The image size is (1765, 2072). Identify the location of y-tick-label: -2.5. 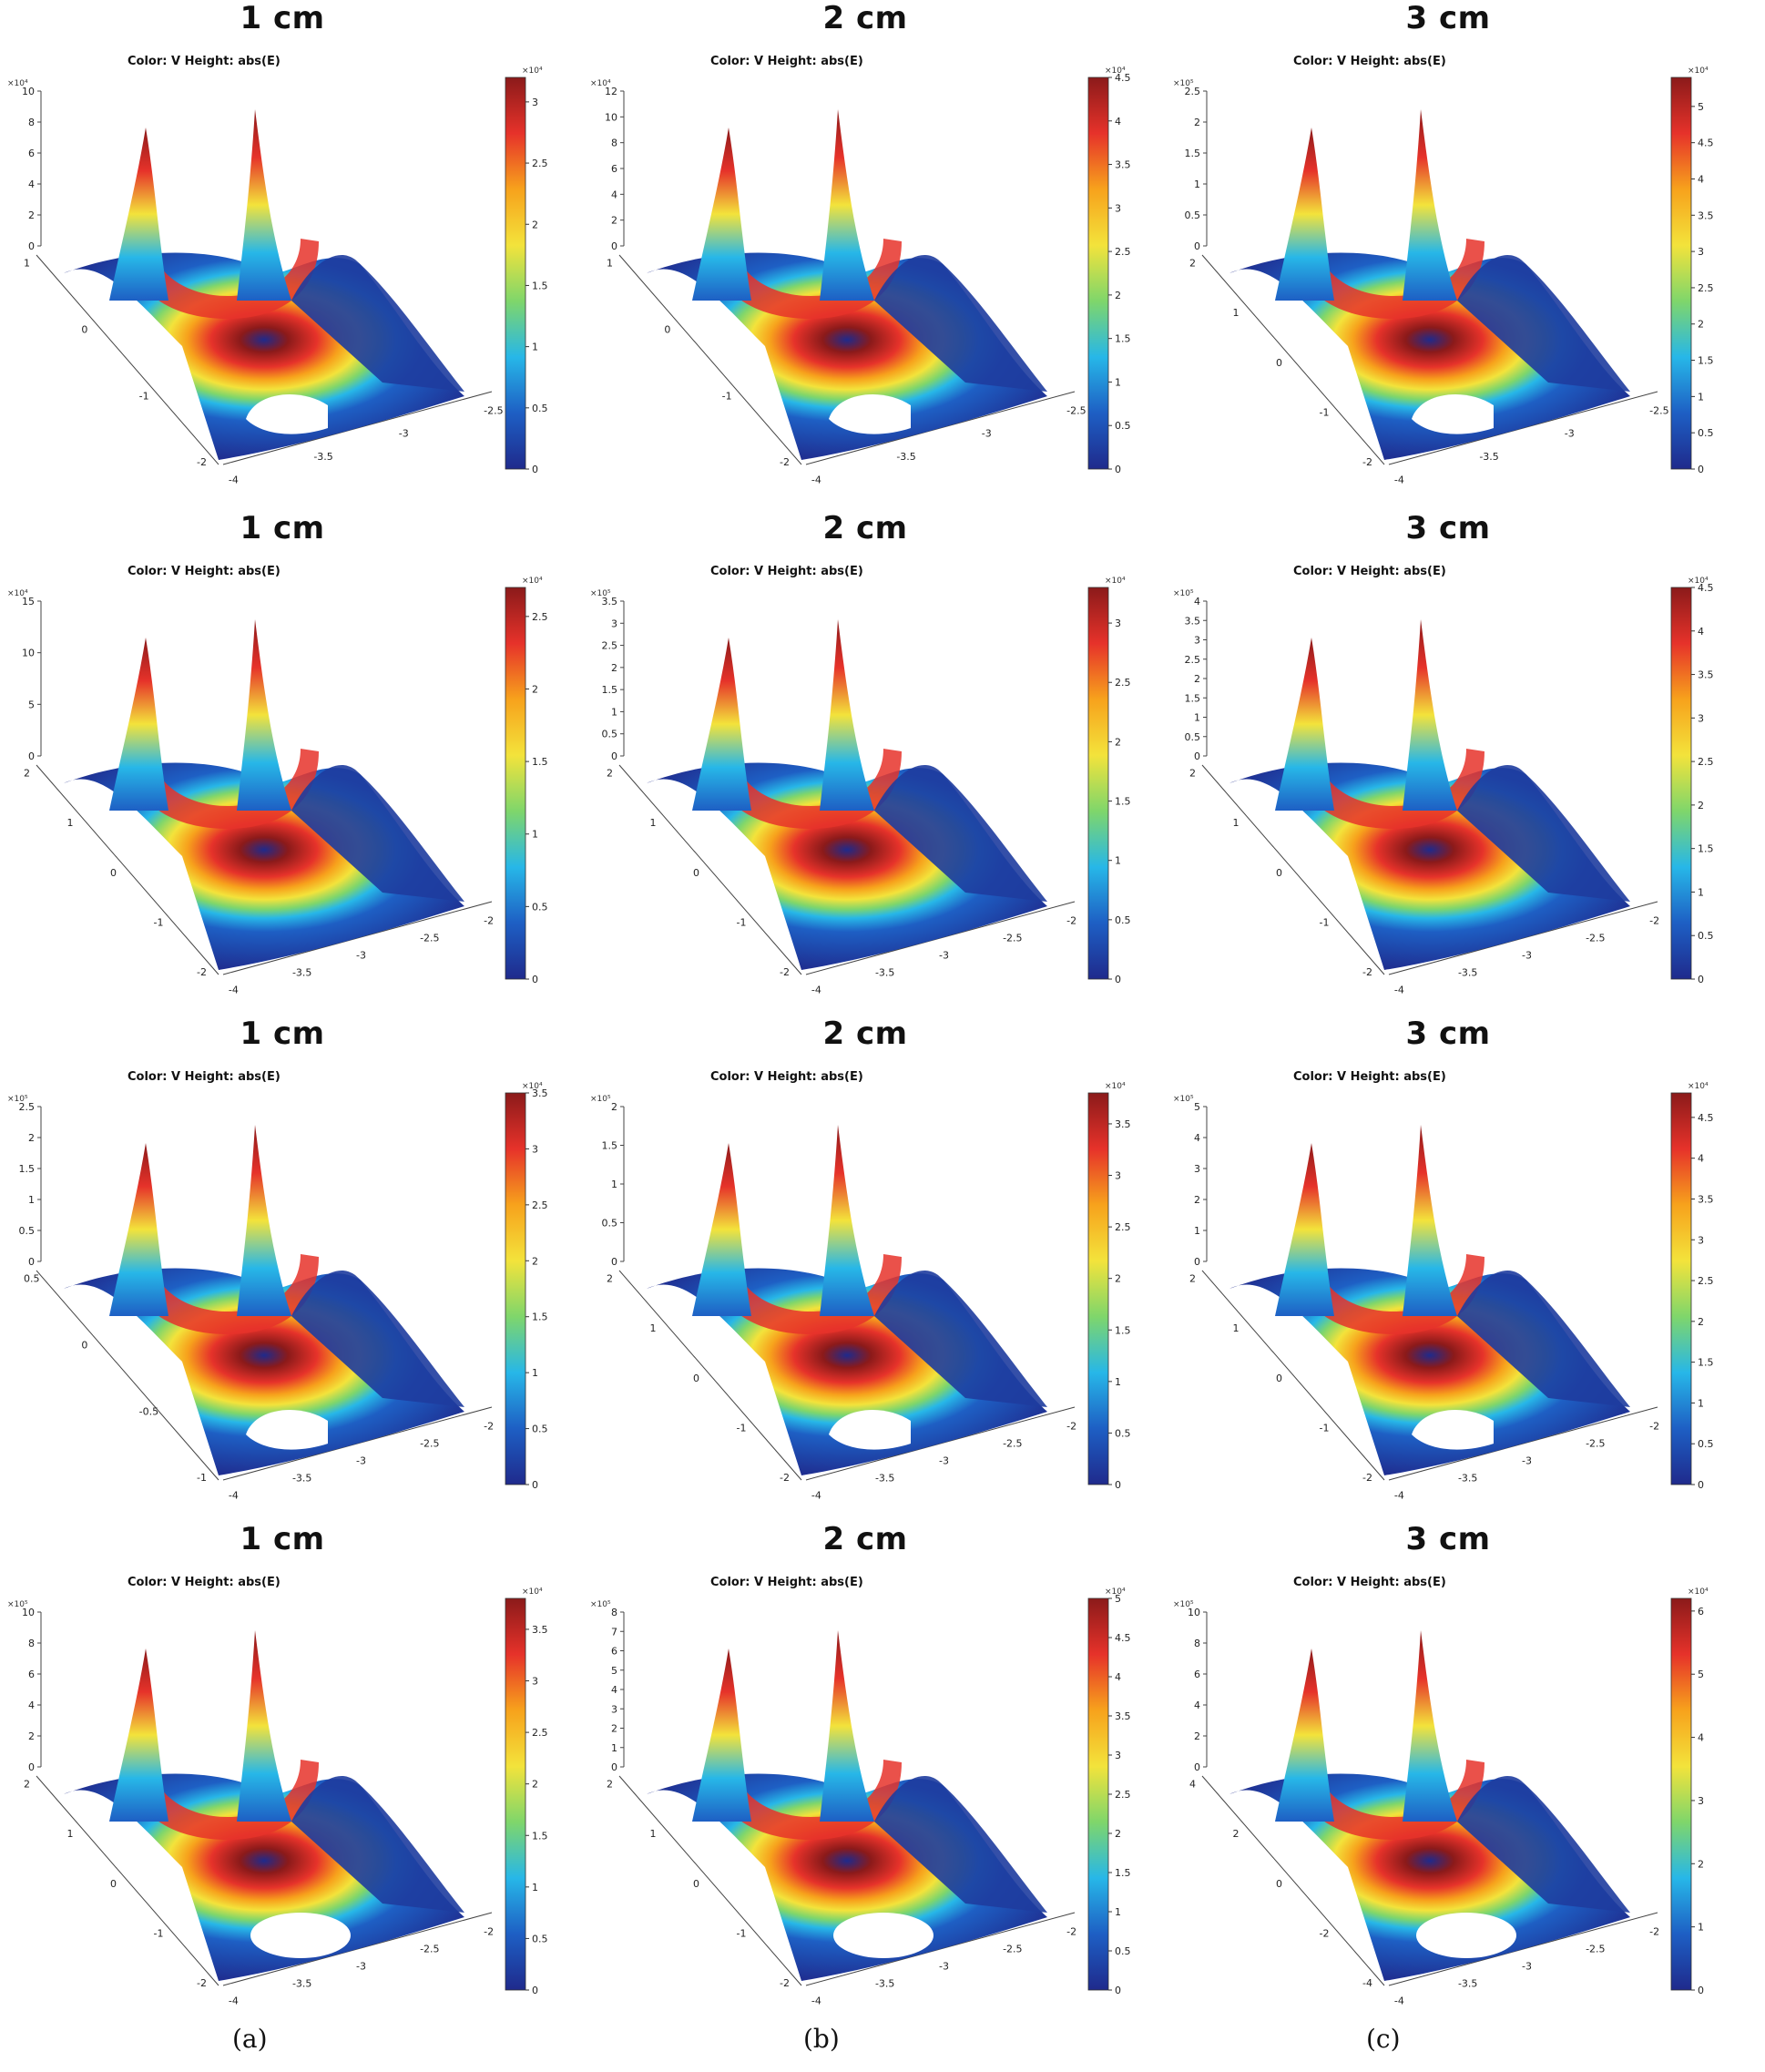
(429, 1949).